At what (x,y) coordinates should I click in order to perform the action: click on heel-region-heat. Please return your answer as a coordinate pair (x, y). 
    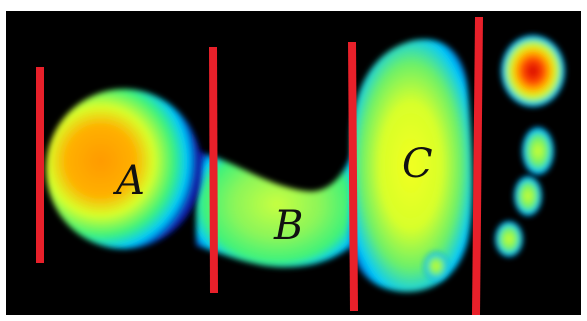
    Looking at the image, I should click on (124, 169).